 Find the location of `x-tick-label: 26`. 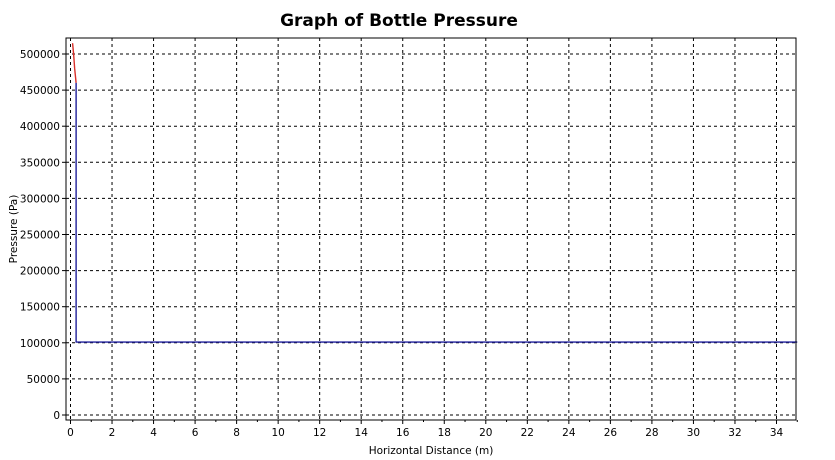

x-tick-label: 26 is located at coordinates (611, 433).